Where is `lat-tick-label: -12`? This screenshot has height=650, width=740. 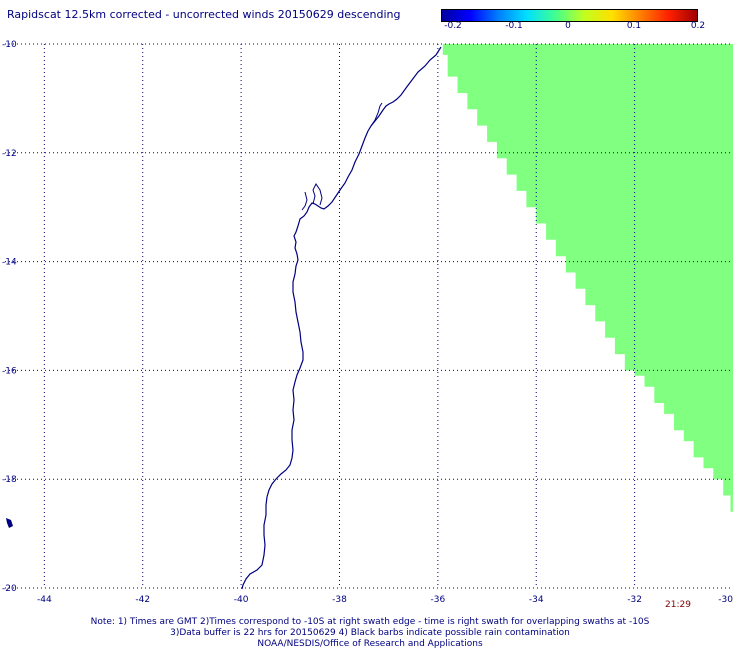
lat-tick-label: -12 is located at coordinates (9, 154).